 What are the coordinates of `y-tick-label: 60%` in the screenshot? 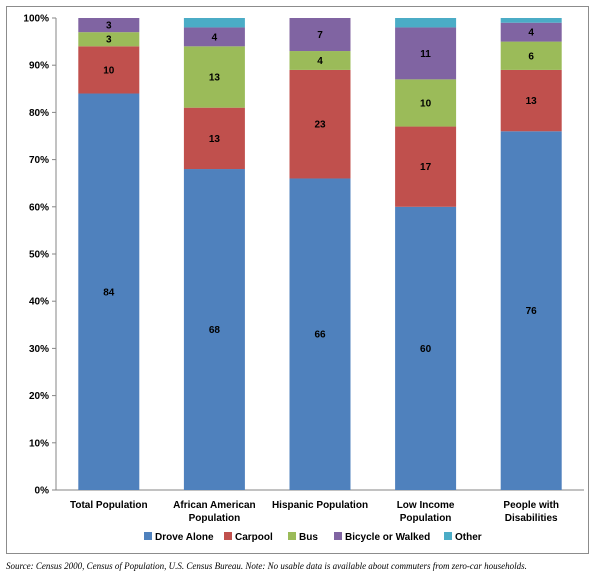 It's located at (39, 207).